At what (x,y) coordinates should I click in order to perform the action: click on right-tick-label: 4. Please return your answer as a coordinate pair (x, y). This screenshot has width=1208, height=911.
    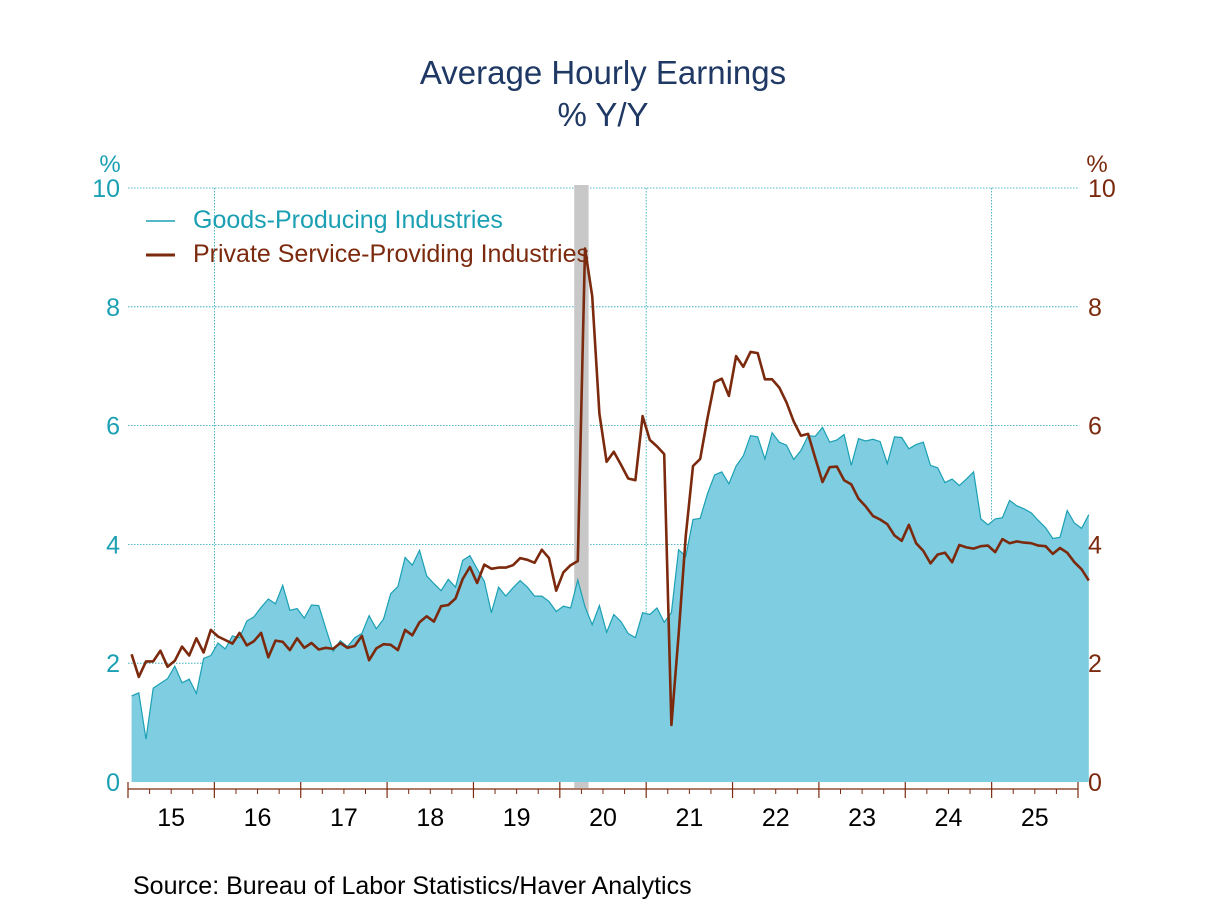
    Looking at the image, I should click on (1095, 545).